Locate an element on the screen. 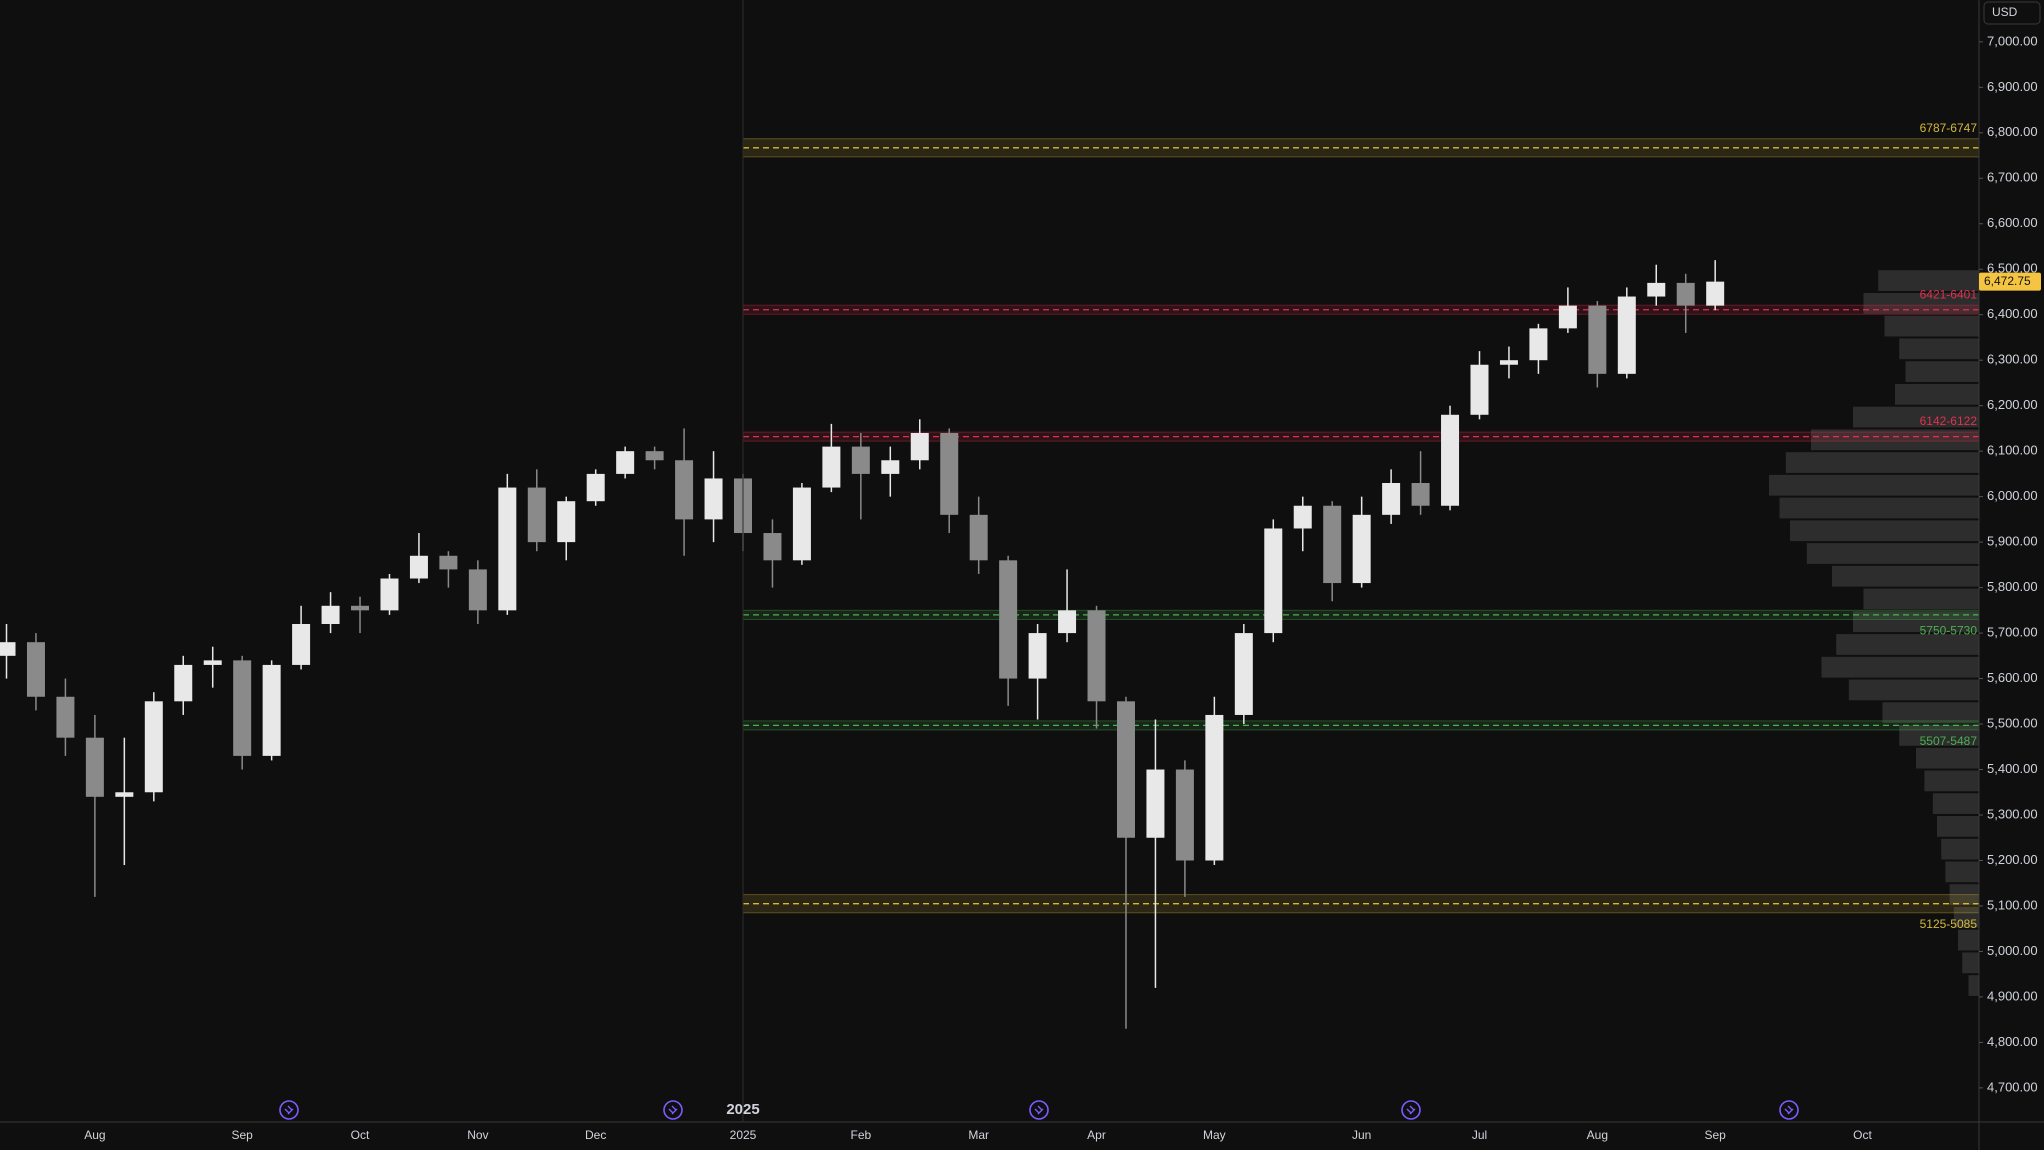 The width and height of the screenshot is (2044, 1150). zone-label: 6142-6122 is located at coordinates (1949, 421).